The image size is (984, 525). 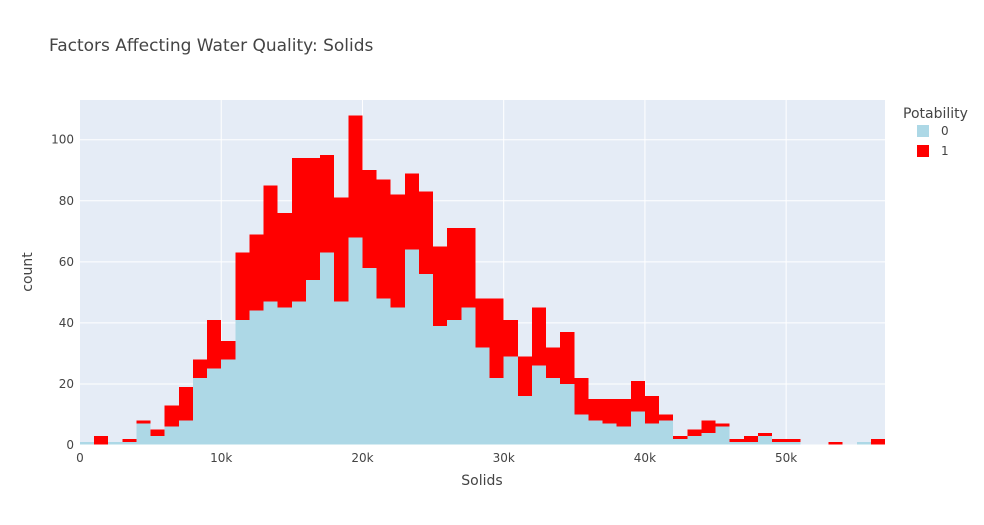 I want to click on chart-title: Factors Affecting Water Quality: Solids, so click(x=211, y=46).